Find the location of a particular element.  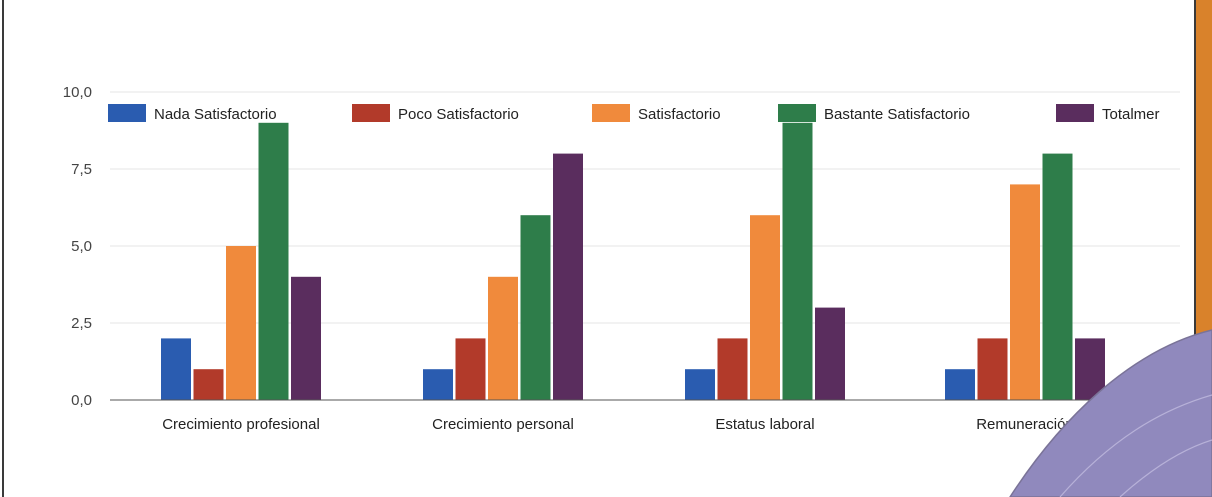

legend-label: Poco Satisfactorio is located at coordinates (458, 114).